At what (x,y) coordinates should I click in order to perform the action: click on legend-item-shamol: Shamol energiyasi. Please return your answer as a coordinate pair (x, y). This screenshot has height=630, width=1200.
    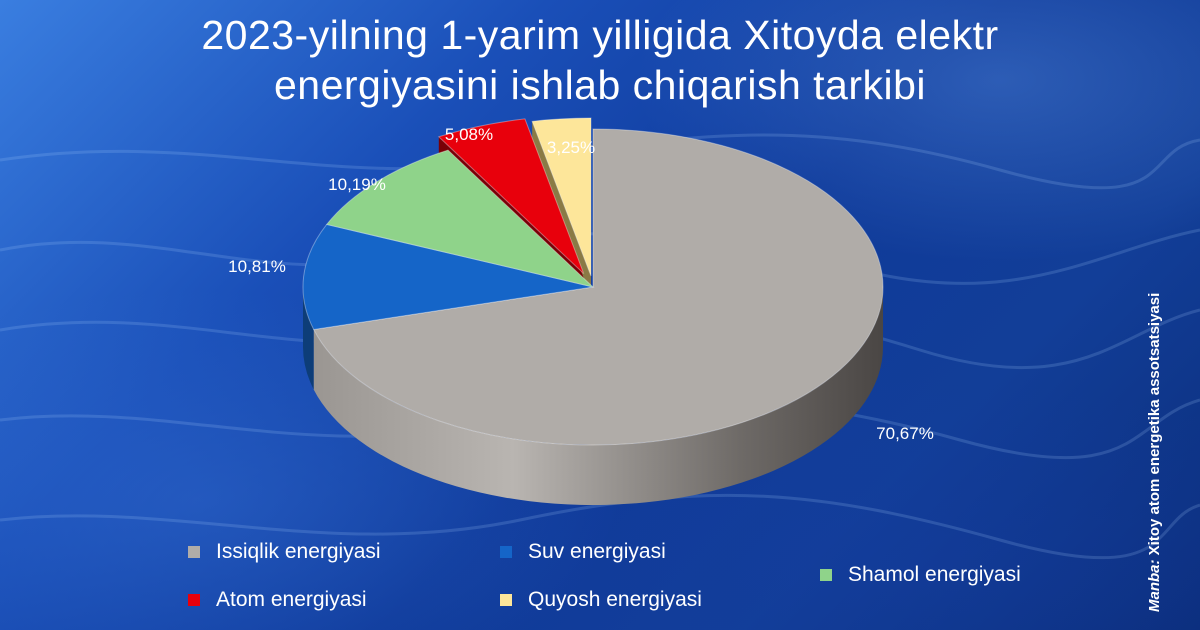
    Looking at the image, I should click on (920, 575).